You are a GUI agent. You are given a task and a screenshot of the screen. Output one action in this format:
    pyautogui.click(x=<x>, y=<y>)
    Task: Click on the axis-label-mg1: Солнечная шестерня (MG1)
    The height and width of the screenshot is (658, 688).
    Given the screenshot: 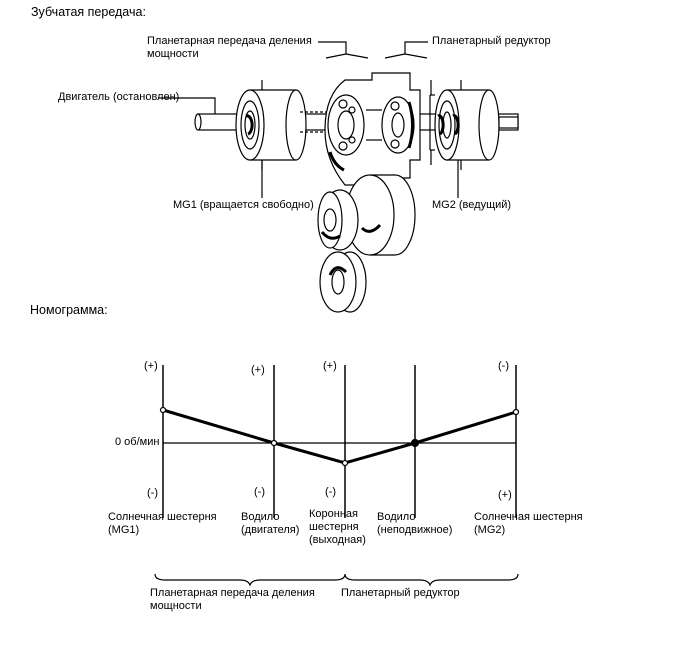 What is the action you would take?
    pyautogui.click(x=162, y=523)
    